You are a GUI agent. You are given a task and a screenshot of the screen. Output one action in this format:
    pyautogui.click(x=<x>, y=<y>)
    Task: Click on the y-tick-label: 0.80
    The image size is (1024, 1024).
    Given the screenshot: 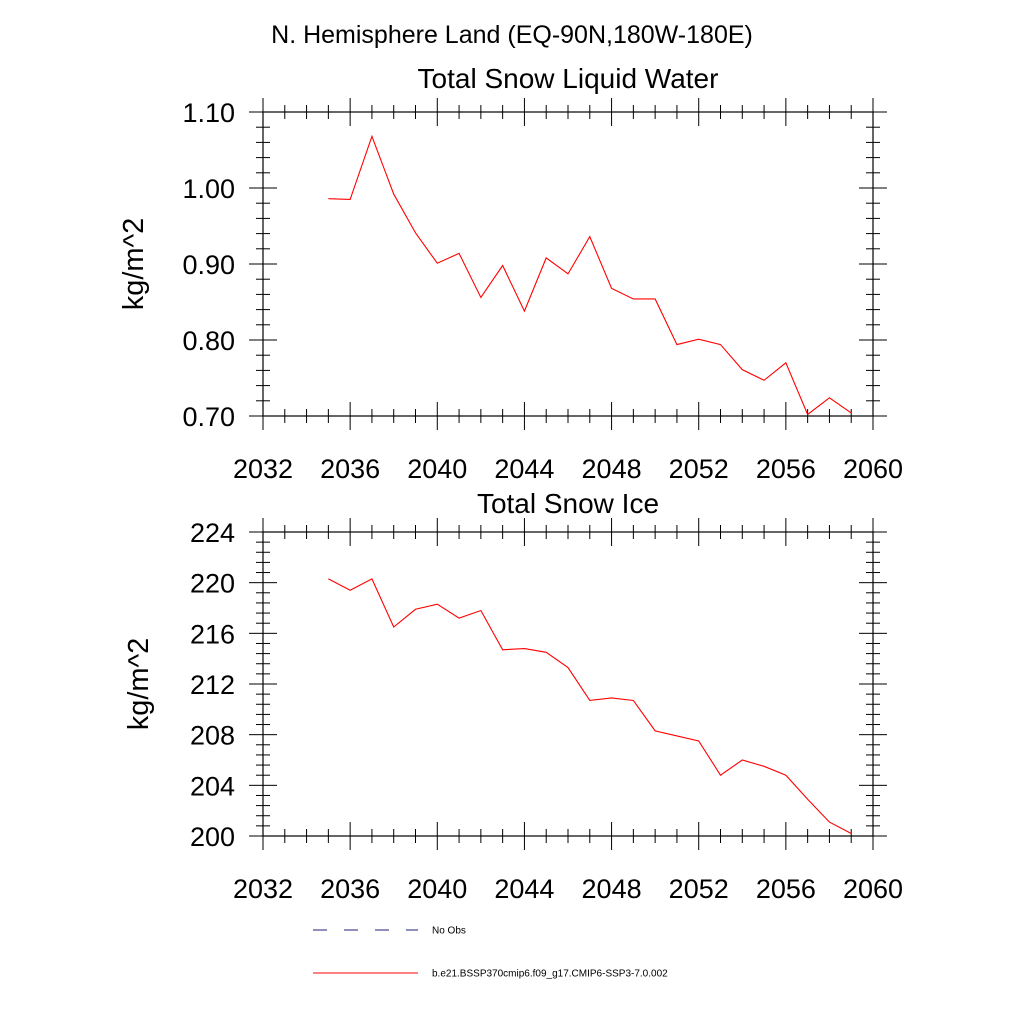 What is the action you would take?
    pyautogui.click(x=208, y=341)
    